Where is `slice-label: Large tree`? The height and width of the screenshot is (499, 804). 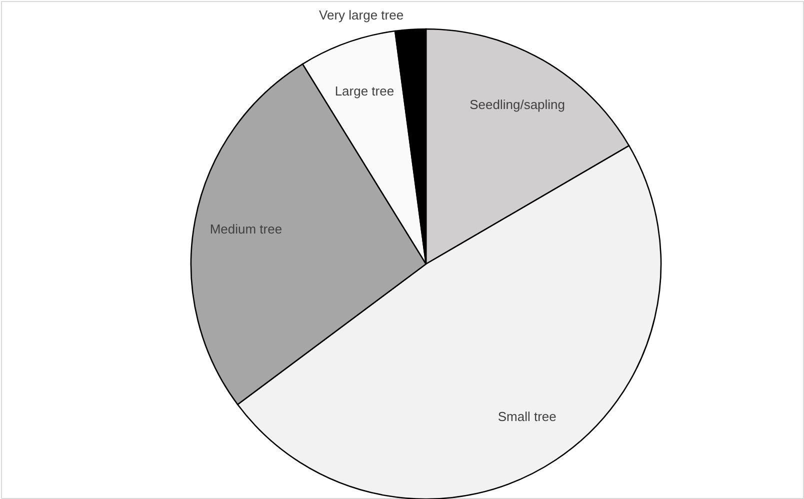 slice-label: Large tree is located at coordinates (364, 90).